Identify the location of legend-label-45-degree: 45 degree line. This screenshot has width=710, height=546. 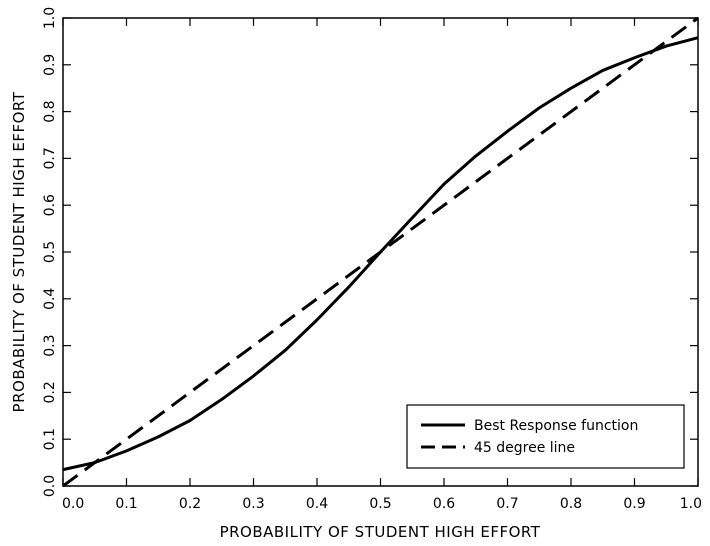
(524, 448).